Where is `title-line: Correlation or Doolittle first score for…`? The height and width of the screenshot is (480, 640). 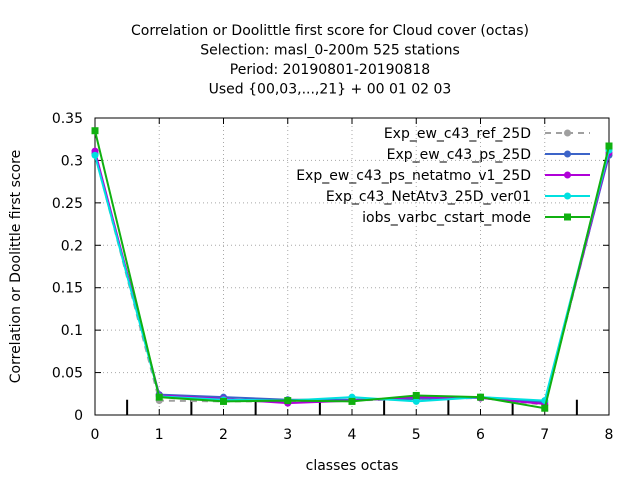 title-line: Correlation or Doolittle first score for… is located at coordinates (330, 31).